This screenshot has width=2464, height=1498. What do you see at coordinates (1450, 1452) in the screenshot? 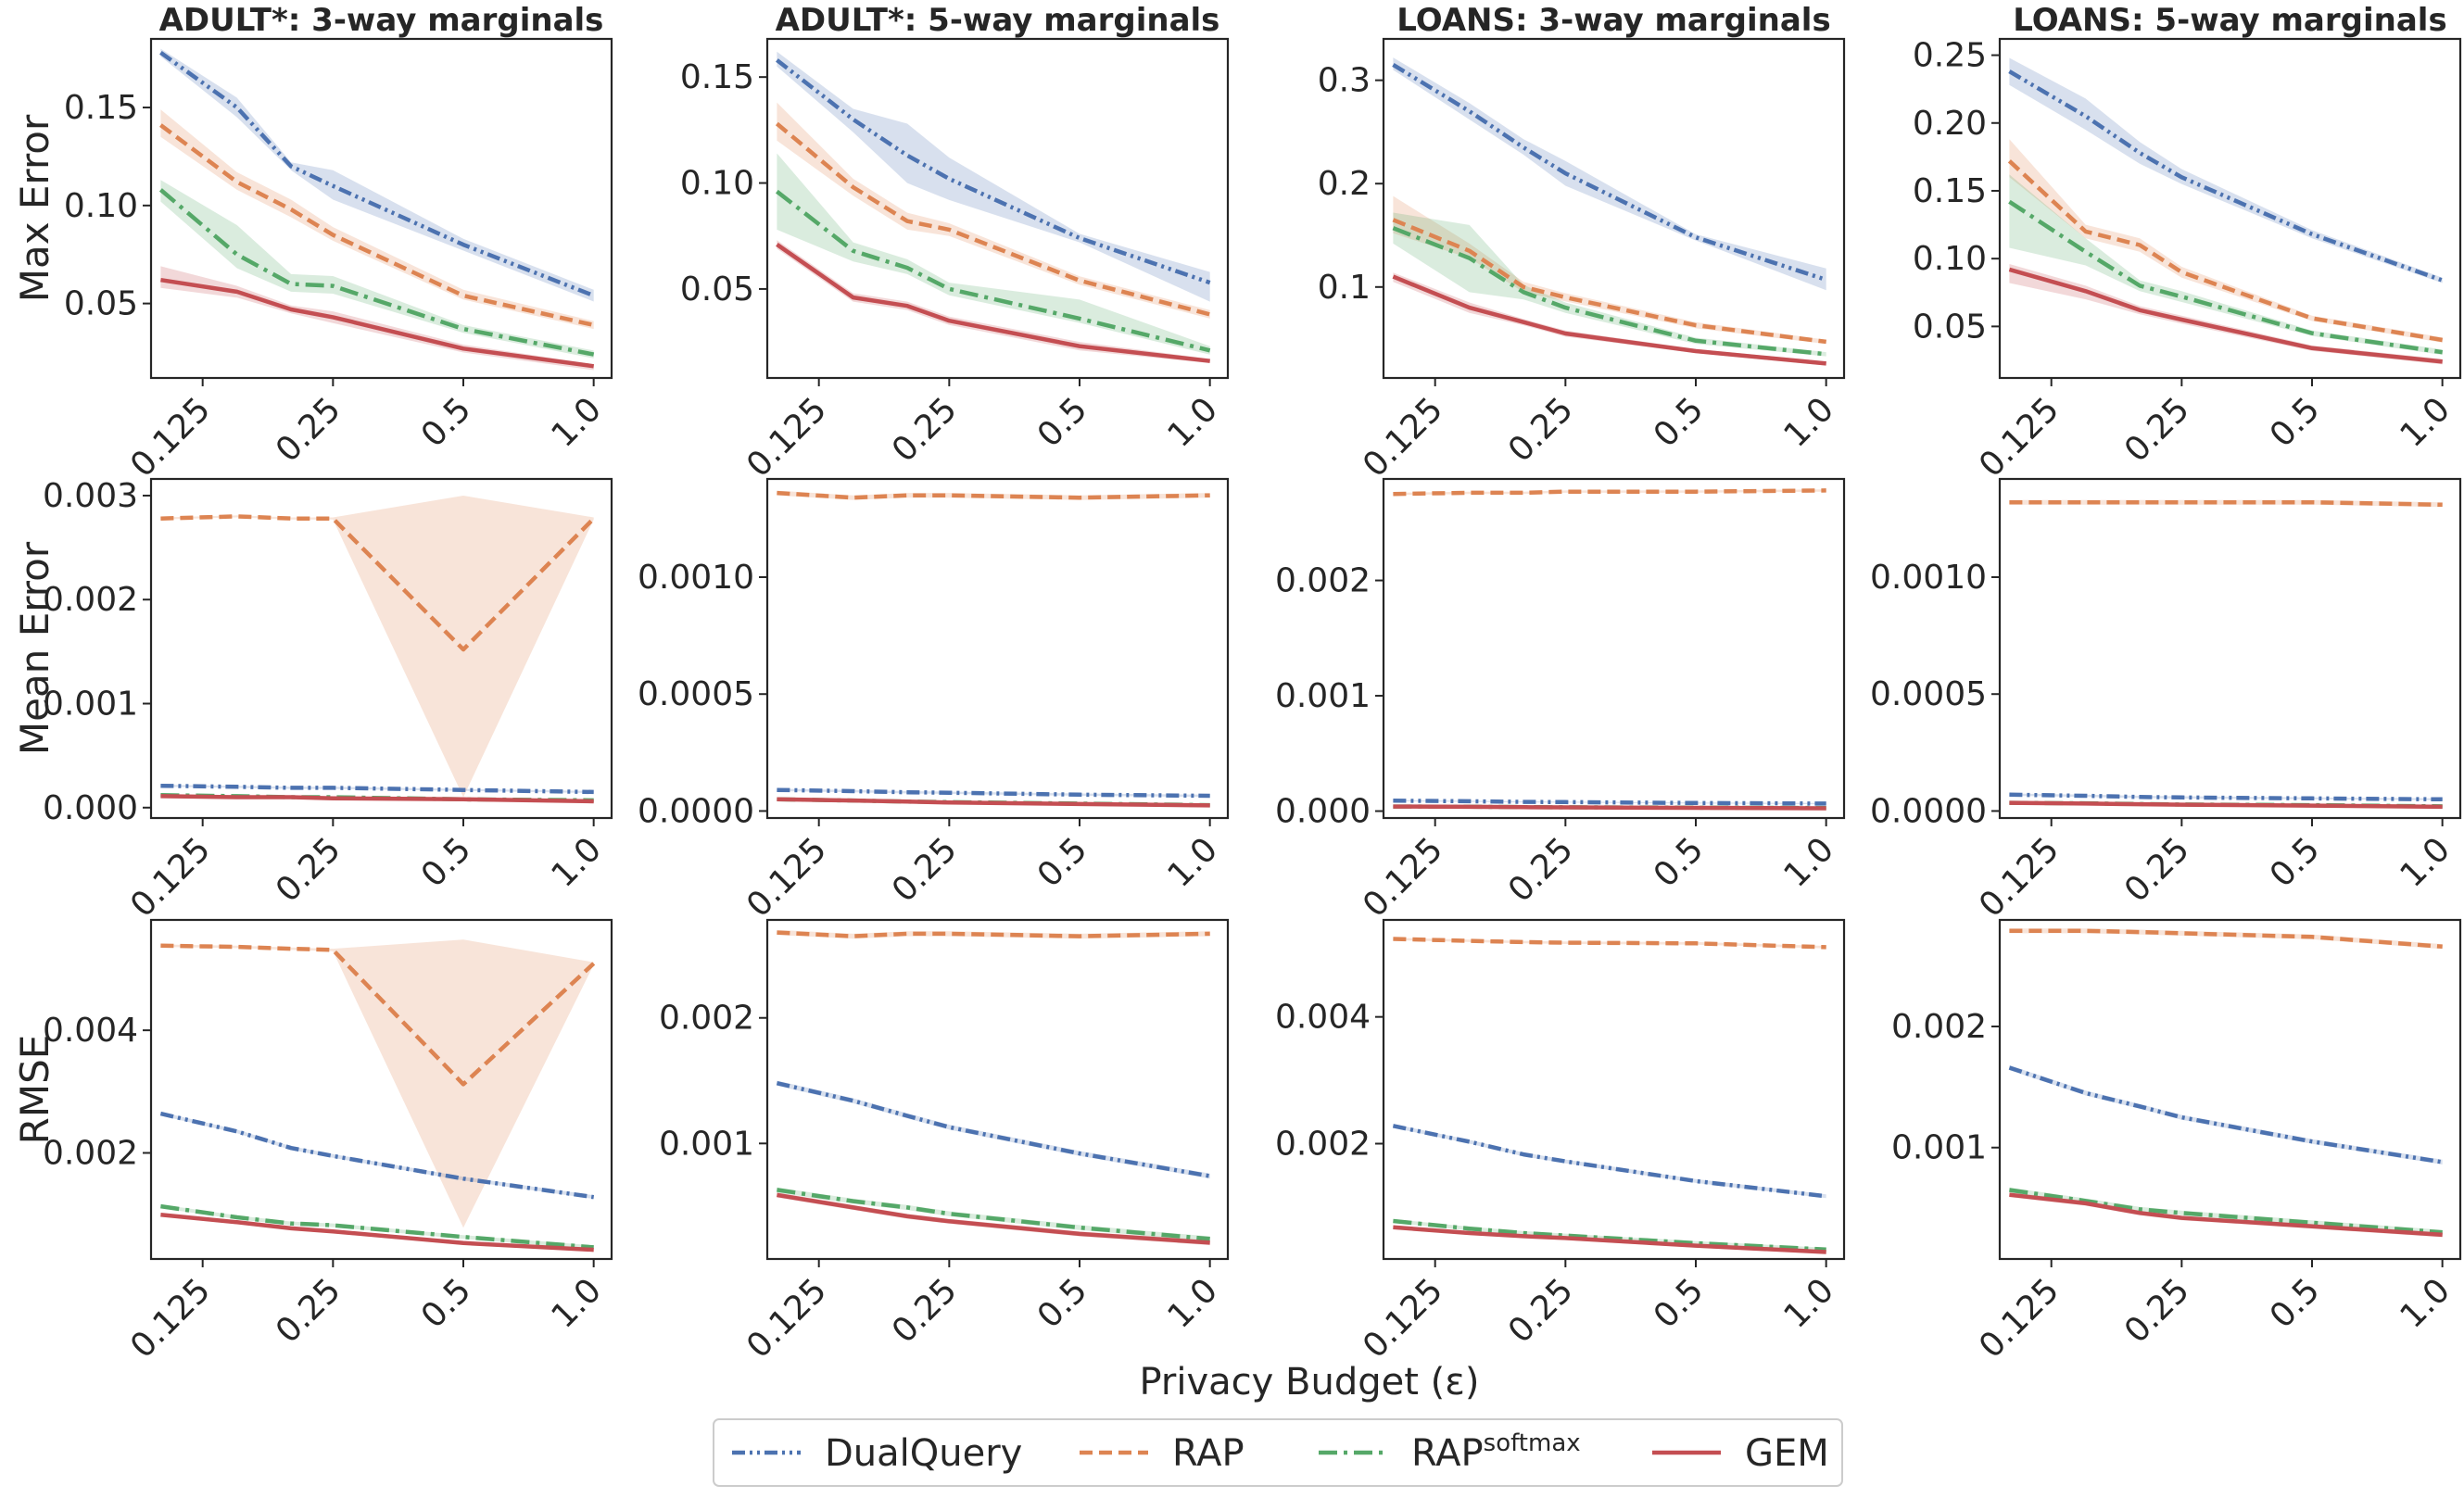
I see `legend-entry-rapsoftmax: RAPsoftmax` at bounding box center [1450, 1452].